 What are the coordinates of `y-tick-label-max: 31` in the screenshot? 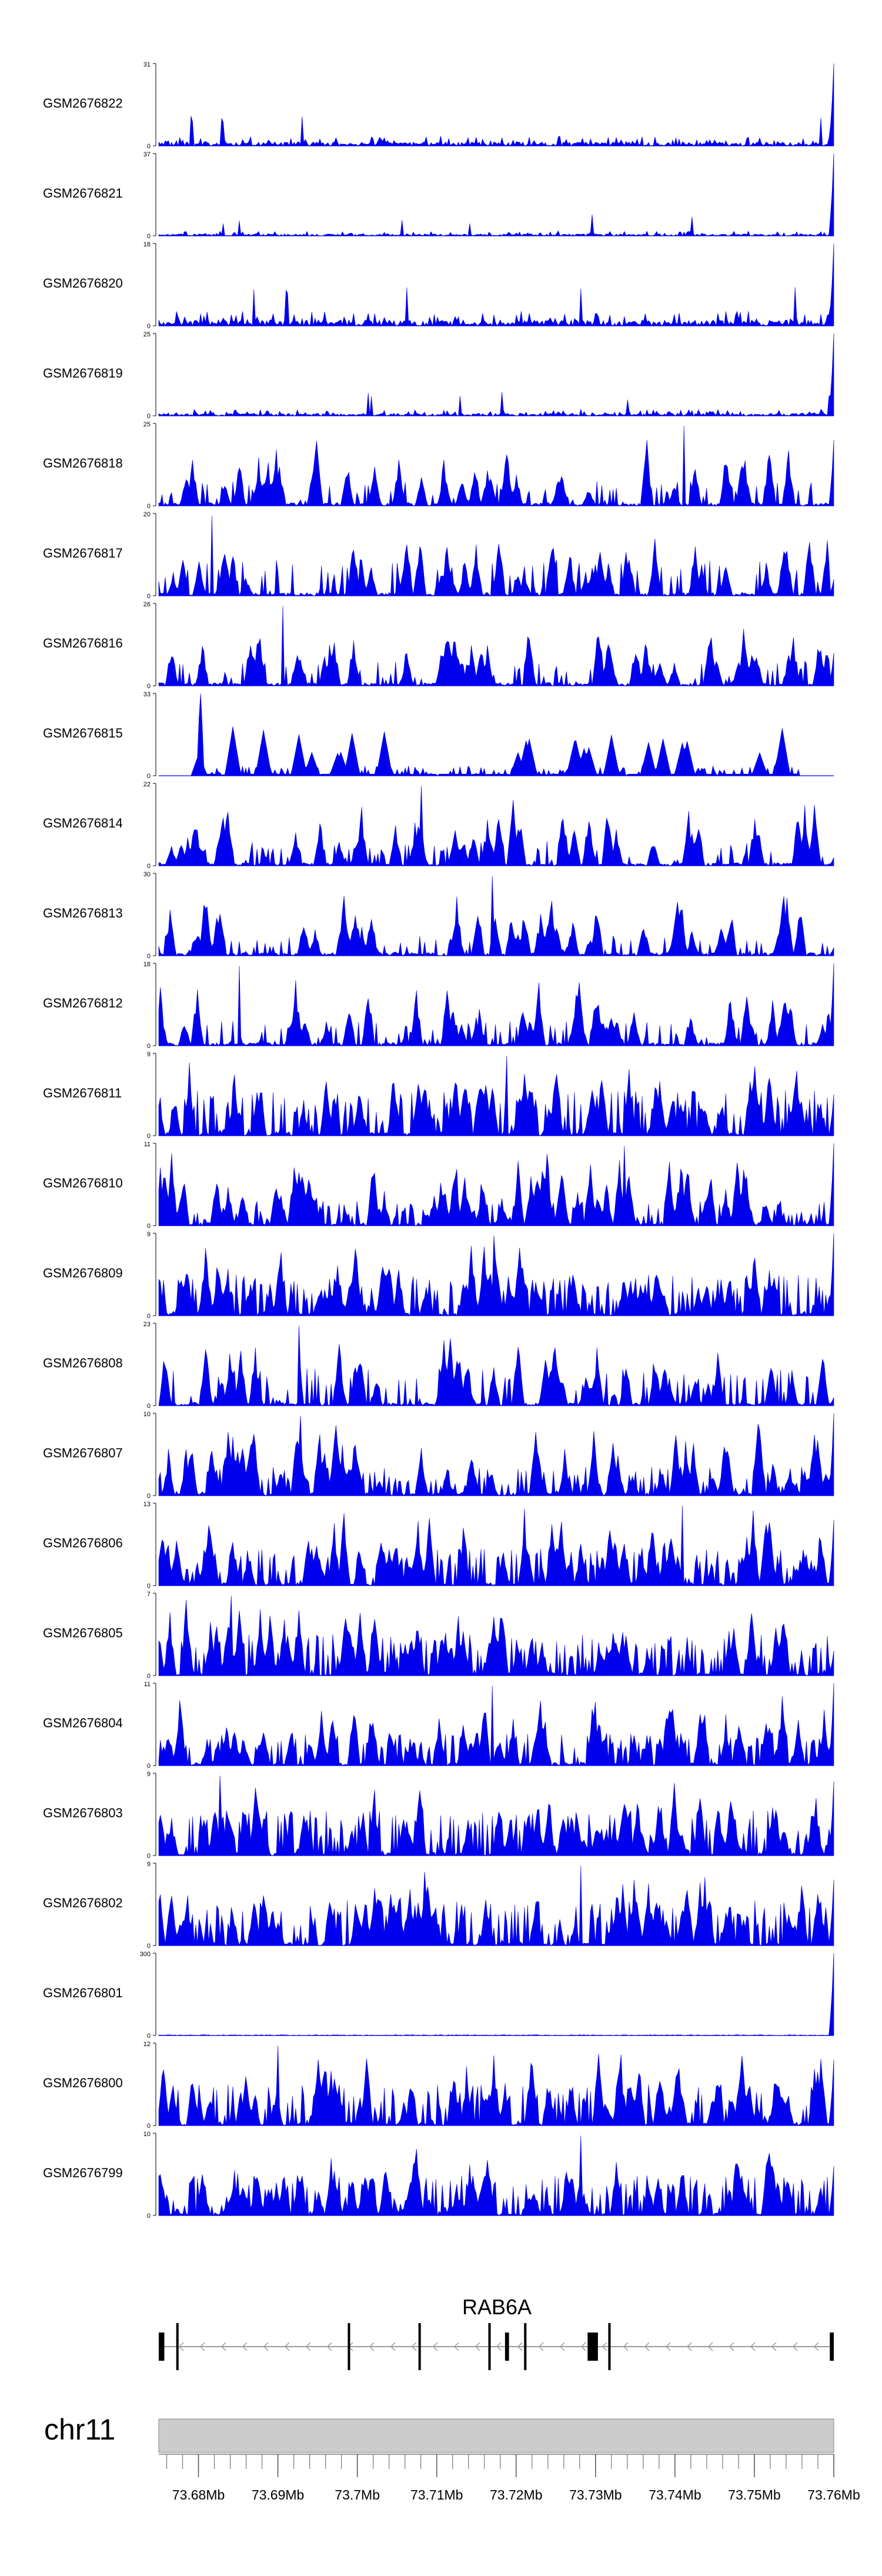 It's located at (147, 64).